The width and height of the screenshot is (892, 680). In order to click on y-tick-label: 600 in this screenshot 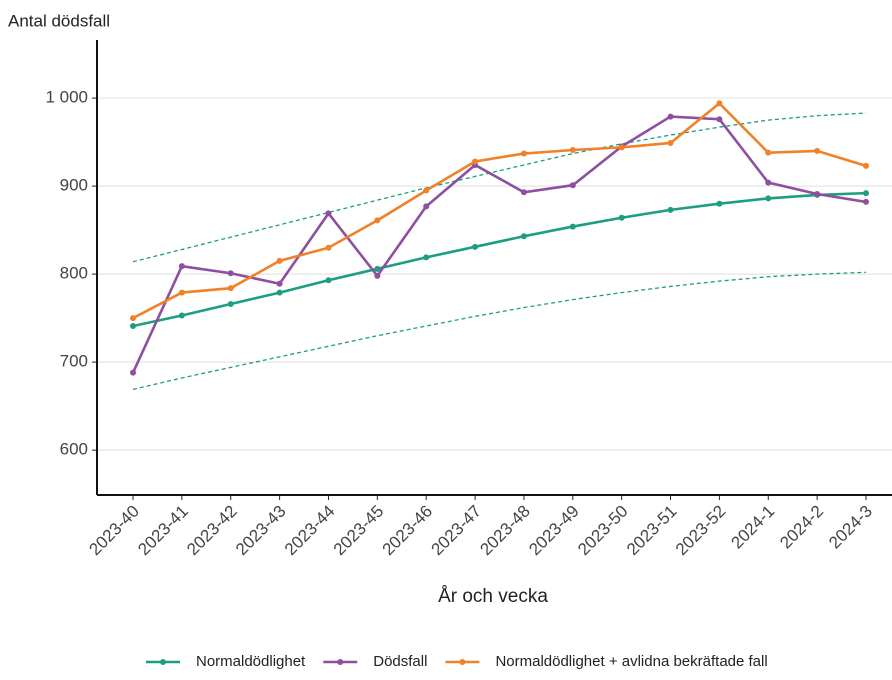, I will do `click(74, 449)`.